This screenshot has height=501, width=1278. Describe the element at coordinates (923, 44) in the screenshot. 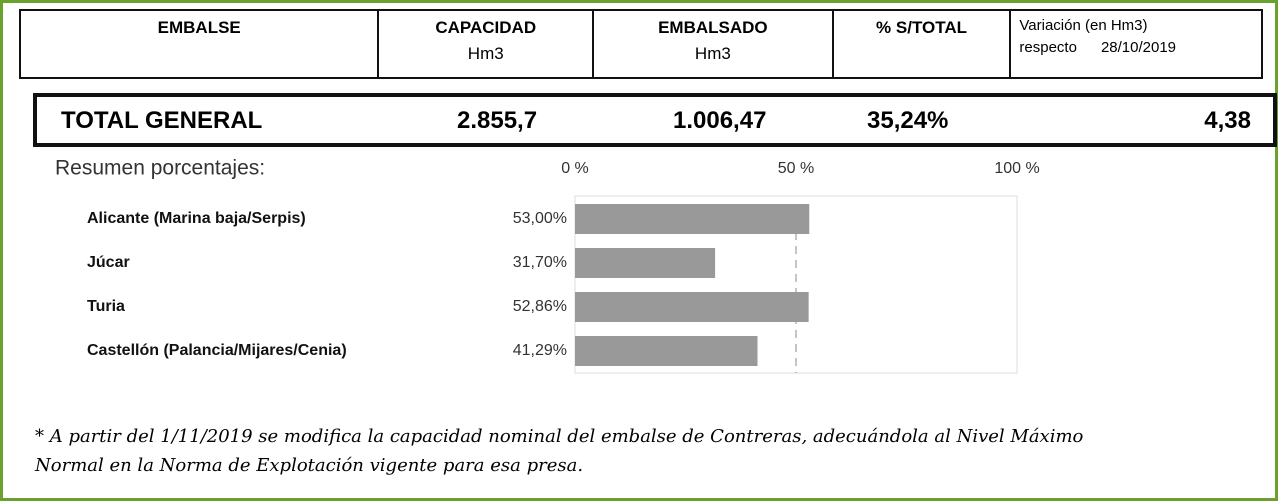

I see `header-cell: % S/TOTAL` at that location.